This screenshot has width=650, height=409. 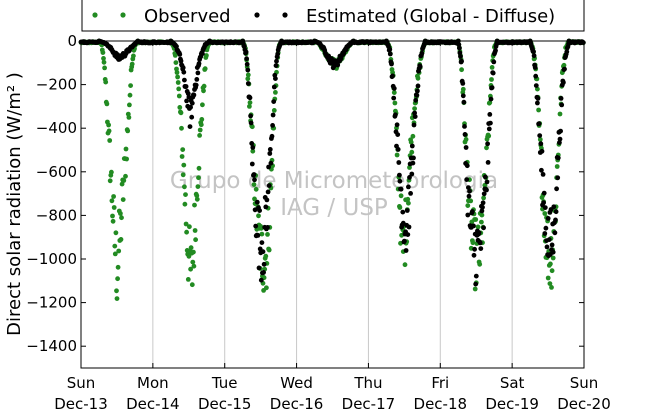 I want to click on y-tick-label: −800, so click(x=56, y=215).